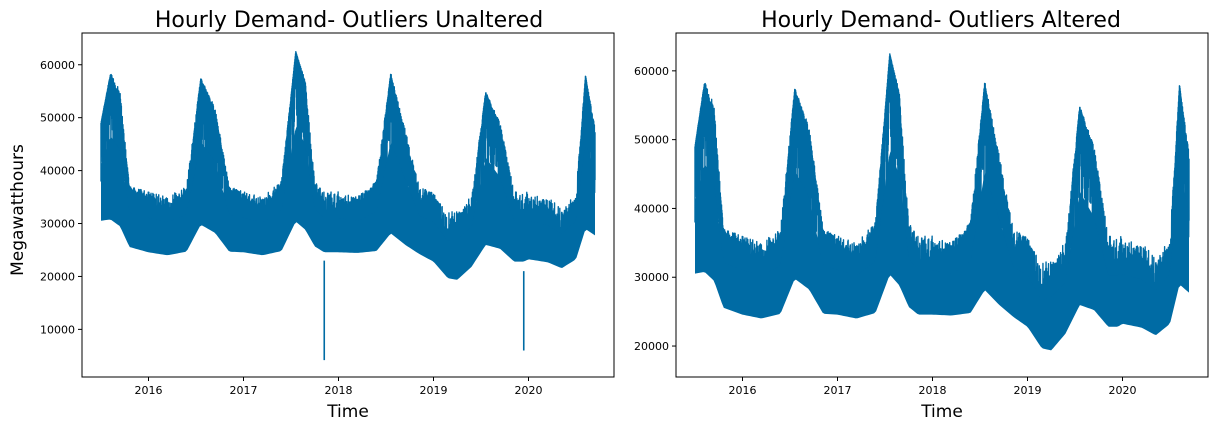  I want to click on series-band, so click(348, 203).